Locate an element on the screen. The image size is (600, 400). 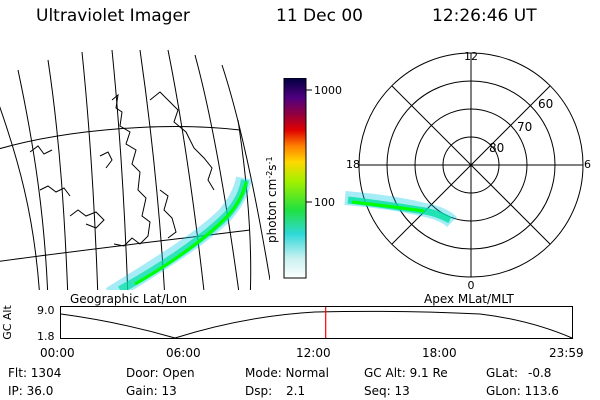
geographic-label: Geographic Lat/Lon is located at coordinates (129, 299).